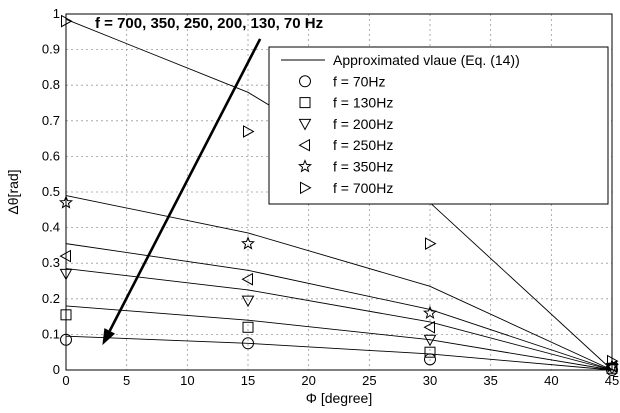  Describe the element at coordinates (56, 13) in the screenshot. I see `y-tick-label: 1` at that location.